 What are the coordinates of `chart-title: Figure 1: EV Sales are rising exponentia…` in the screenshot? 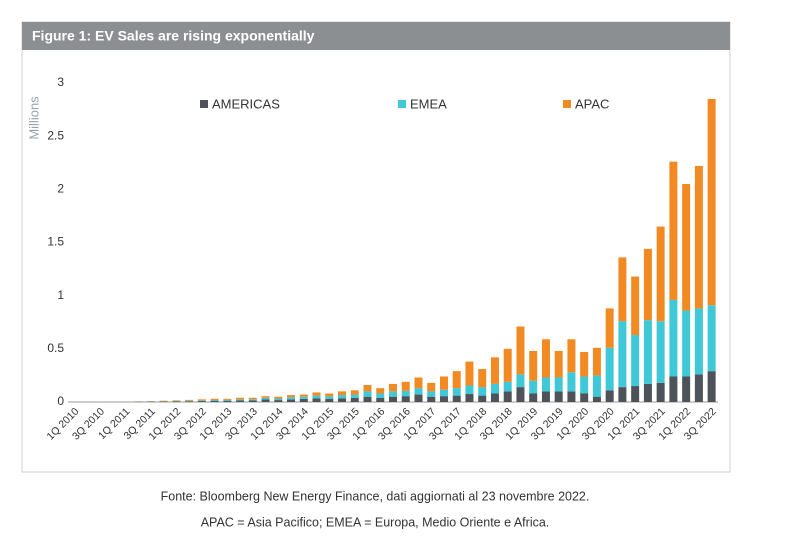 It's located at (173, 36).